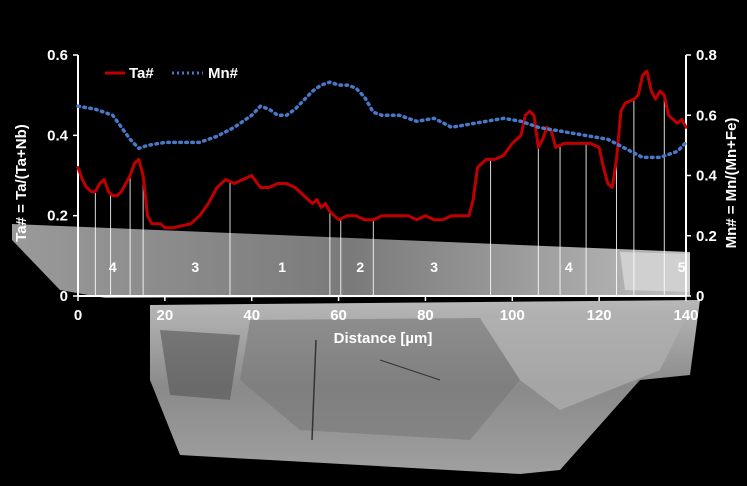  Describe the element at coordinates (223, 73) in the screenshot. I see `legend-mn-label: Mn#` at that location.